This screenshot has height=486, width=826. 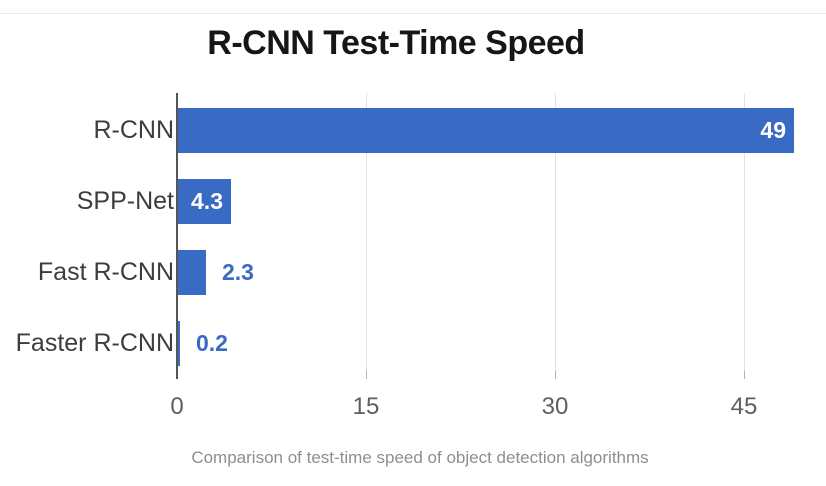 I want to click on y-axis-line, so click(x=177, y=236).